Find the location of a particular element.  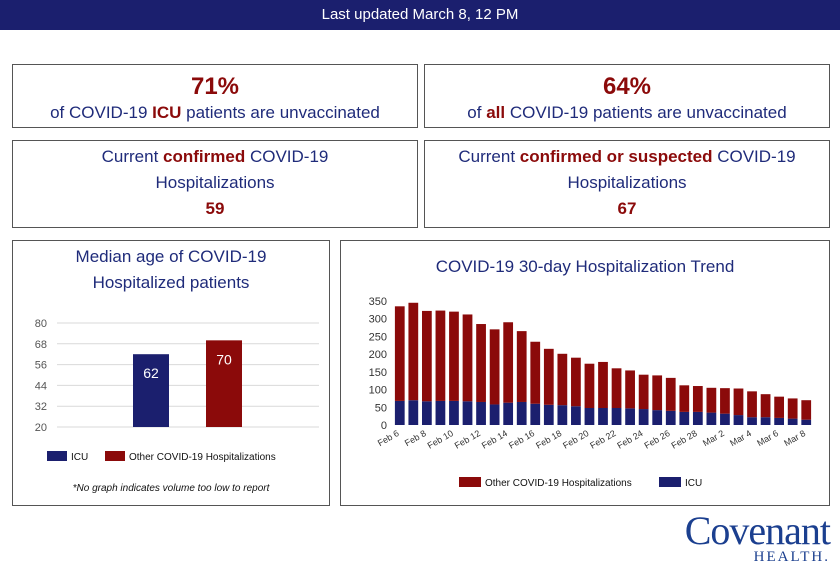

x-tick-label: Feb 20 is located at coordinates (575, 439).